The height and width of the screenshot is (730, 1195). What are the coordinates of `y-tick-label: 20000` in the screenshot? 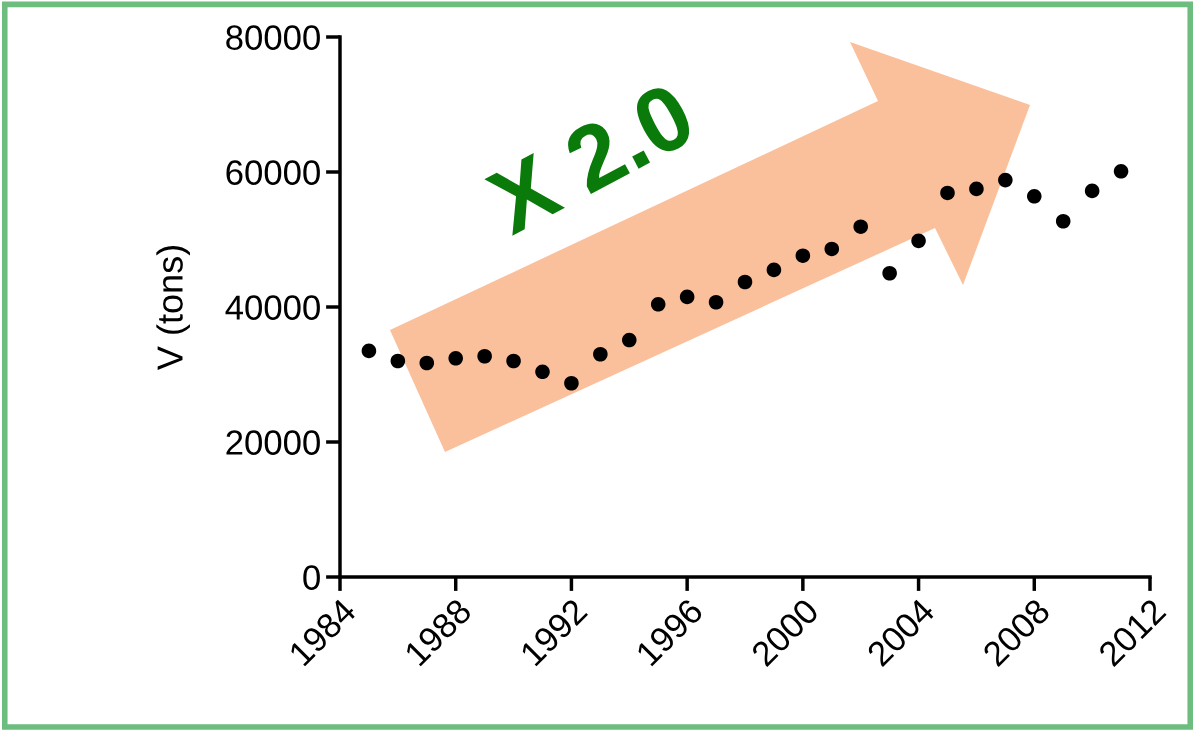 It's located at (273, 442).